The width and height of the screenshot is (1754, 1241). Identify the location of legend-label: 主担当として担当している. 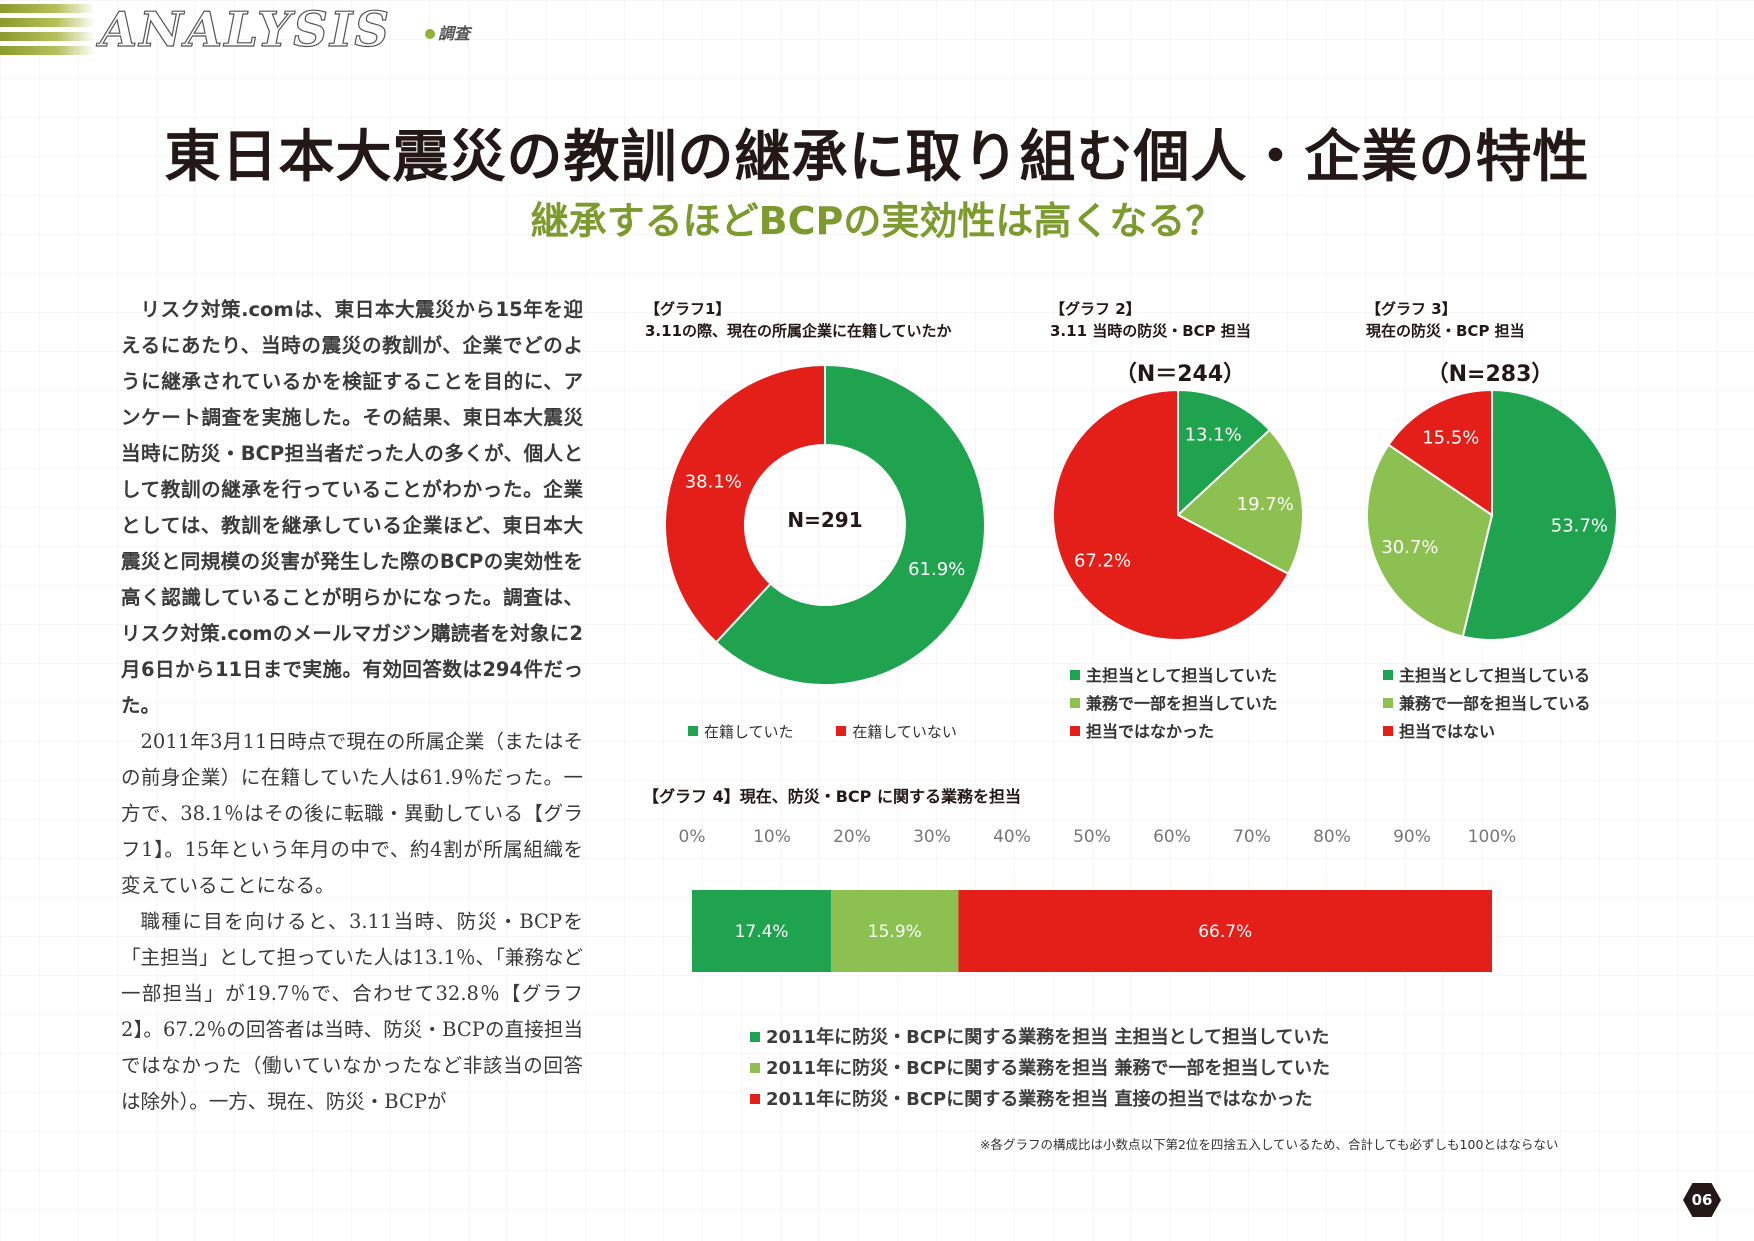
(1495, 675).